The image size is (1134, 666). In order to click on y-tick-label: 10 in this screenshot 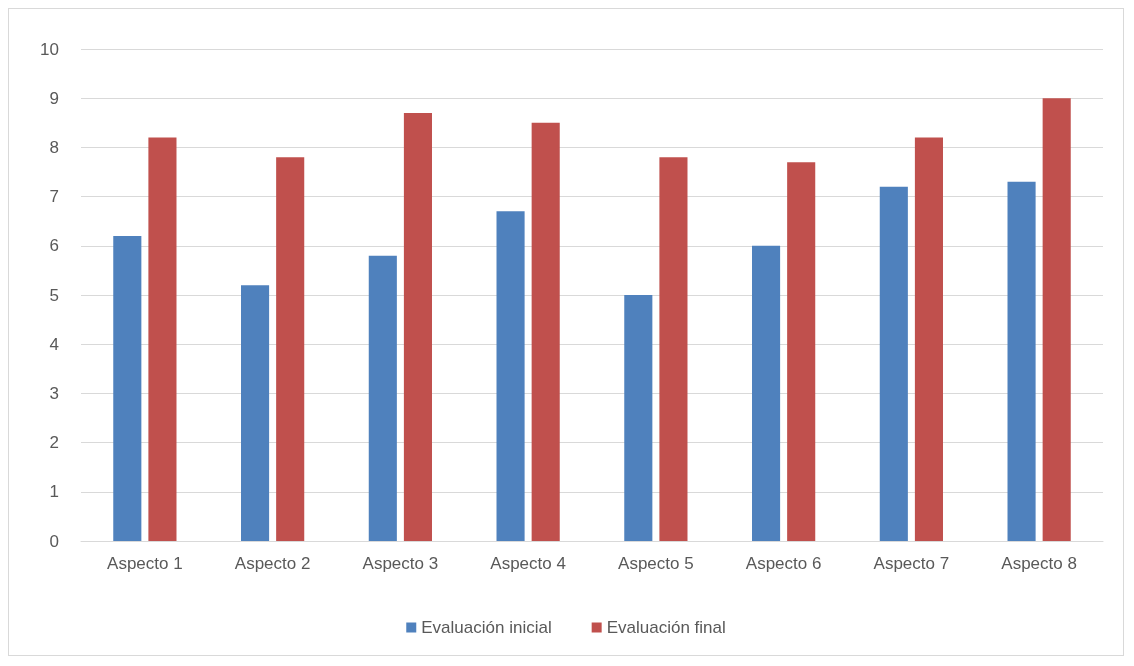, I will do `click(49, 49)`.